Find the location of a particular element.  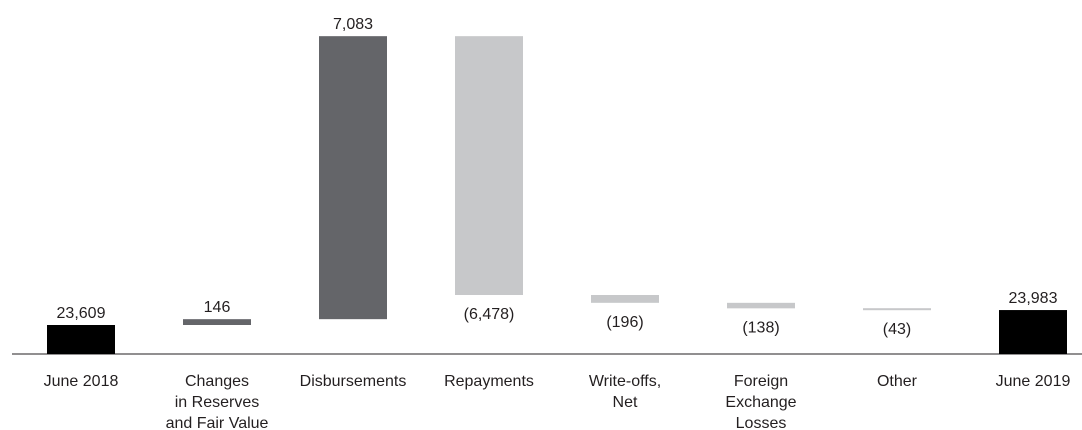

category-label: Repayments is located at coordinates (489, 381).